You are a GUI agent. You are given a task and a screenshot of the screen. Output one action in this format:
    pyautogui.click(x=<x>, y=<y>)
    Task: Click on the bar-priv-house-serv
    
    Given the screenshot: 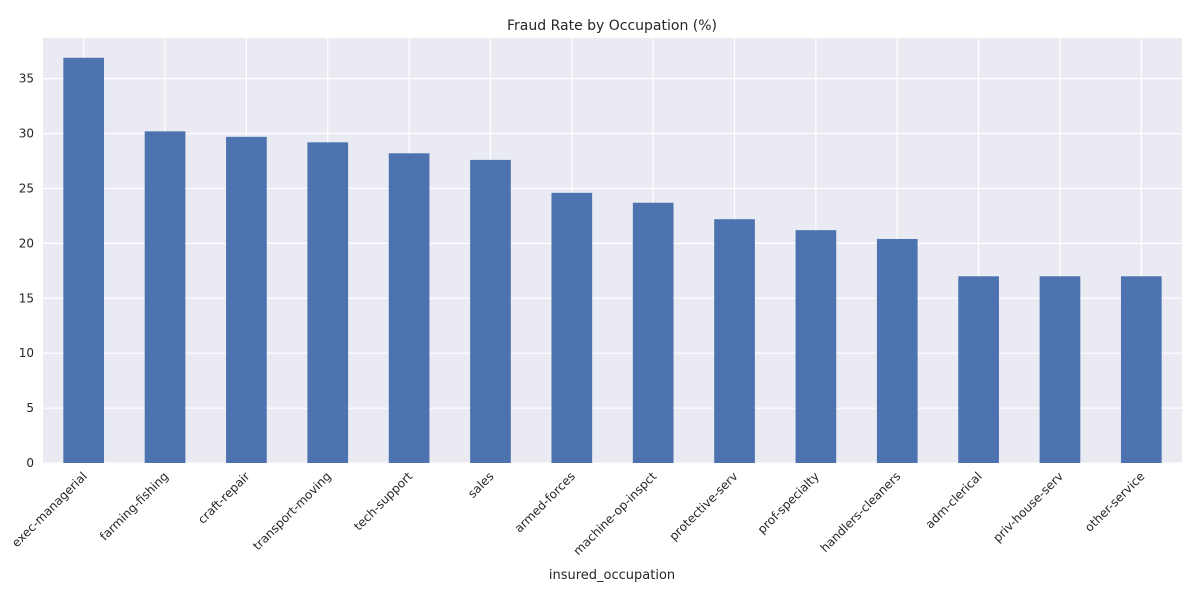 What is the action you would take?
    pyautogui.click(x=1060, y=369)
    